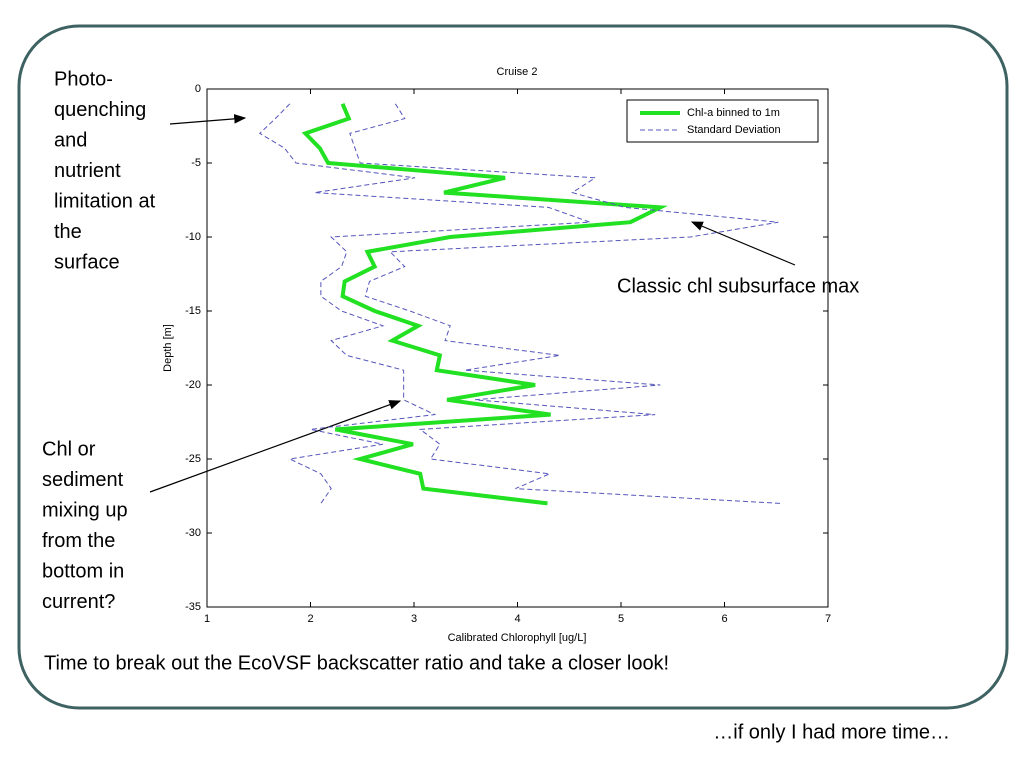  What do you see at coordinates (517, 72) in the screenshot?
I see `chart-title: Cruise 2` at bounding box center [517, 72].